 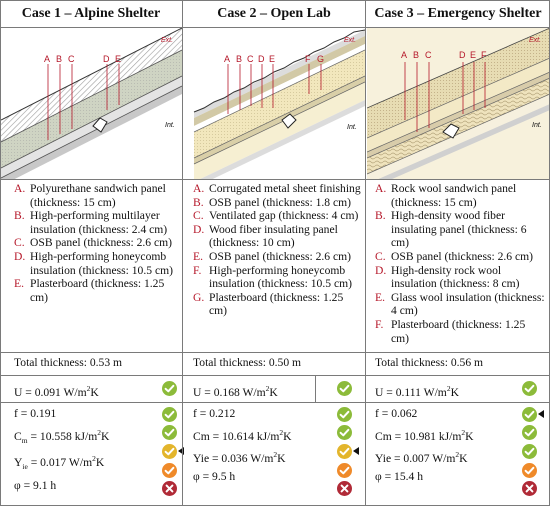 I want to click on layer-item: C. Ventilated gap (thickness: 4 cm), so click(x=277, y=216).